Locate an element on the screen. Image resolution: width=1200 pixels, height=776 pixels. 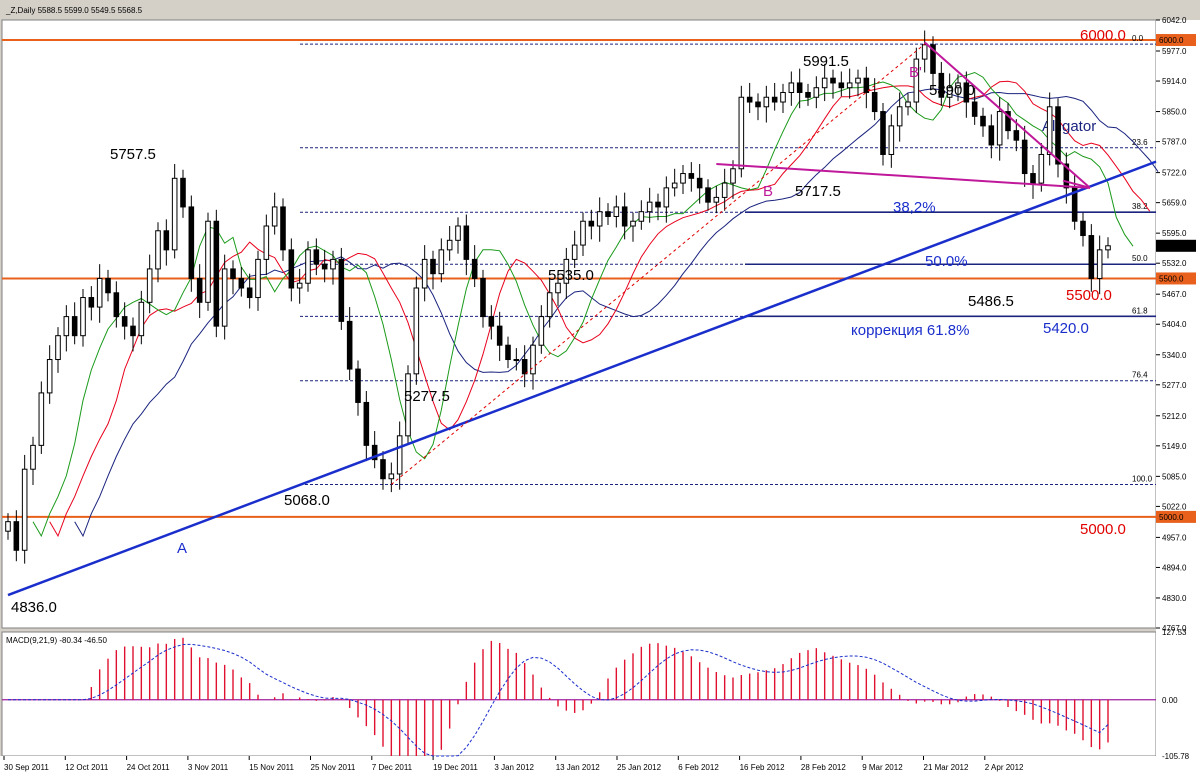
correction-label: коррекция 61.8% is located at coordinates (910, 330).